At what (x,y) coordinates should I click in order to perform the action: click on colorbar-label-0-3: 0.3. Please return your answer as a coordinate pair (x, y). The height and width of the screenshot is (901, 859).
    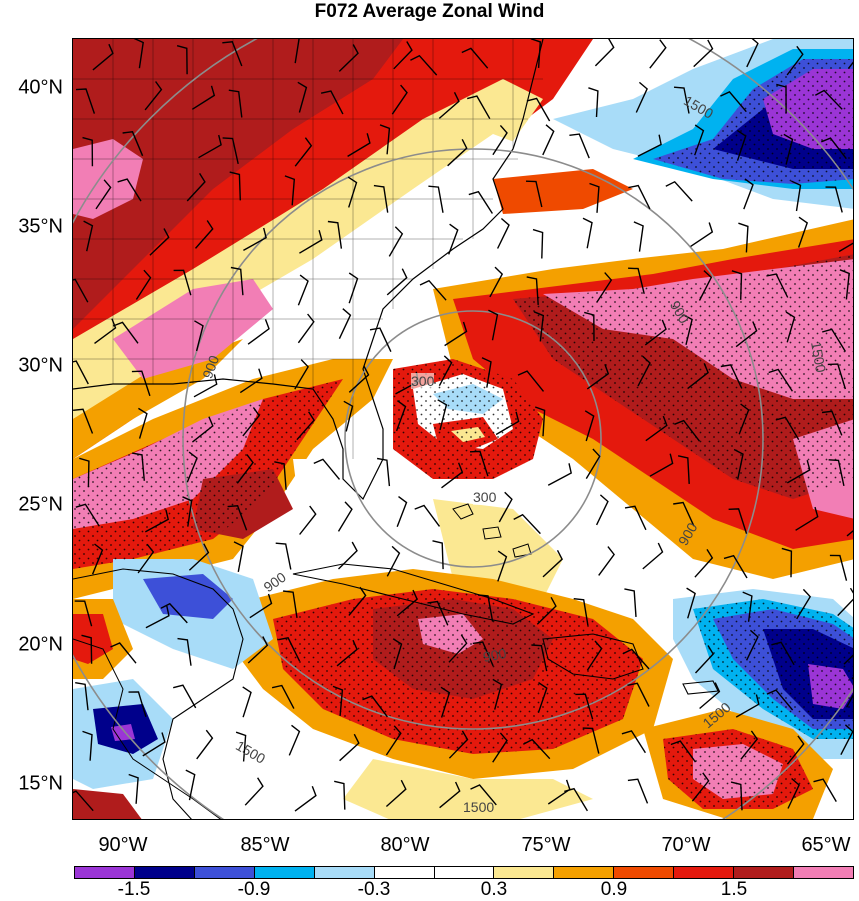
    Looking at the image, I should click on (494, 889).